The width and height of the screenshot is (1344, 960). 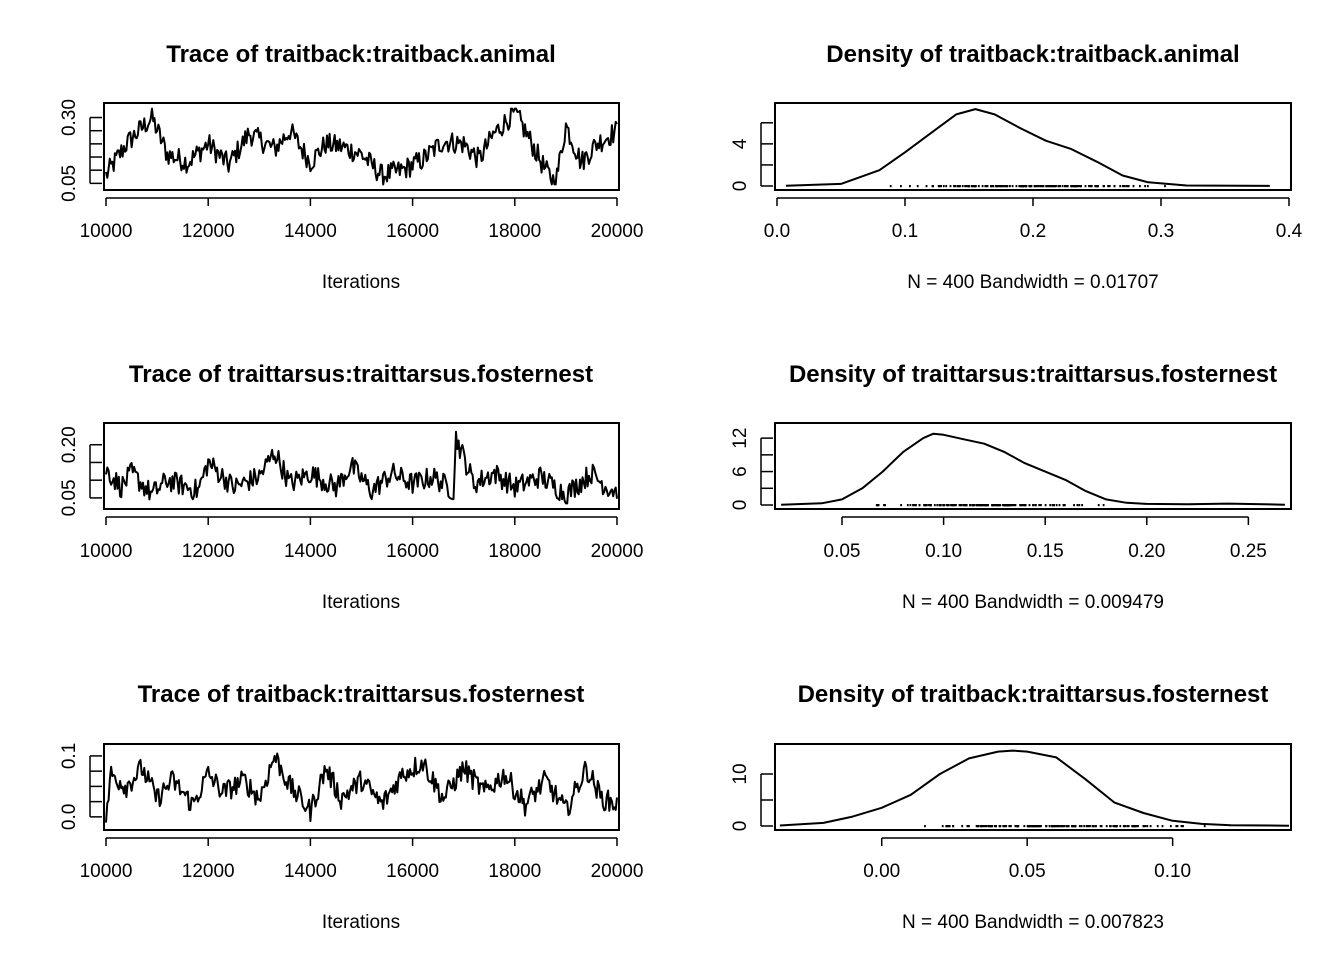 What do you see at coordinates (1289, 231) in the screenshot?
I see `x-tick-label: 0.4` at bounding box center [1289, 231].